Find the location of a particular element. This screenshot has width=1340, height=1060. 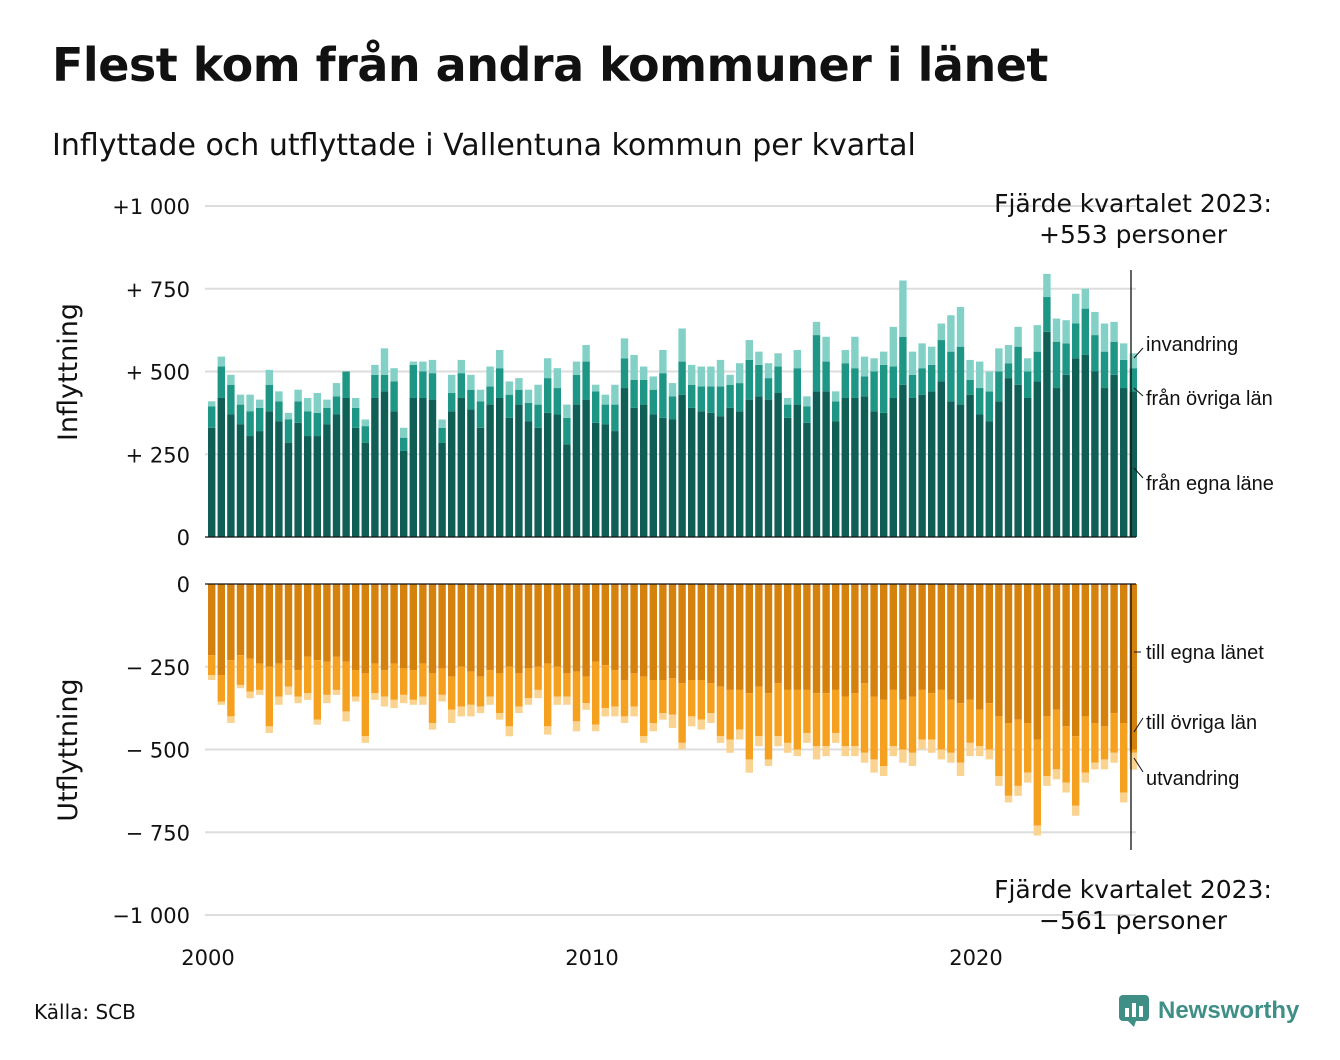

y-tick-label: − 750 is located at coordinates (158, 833).